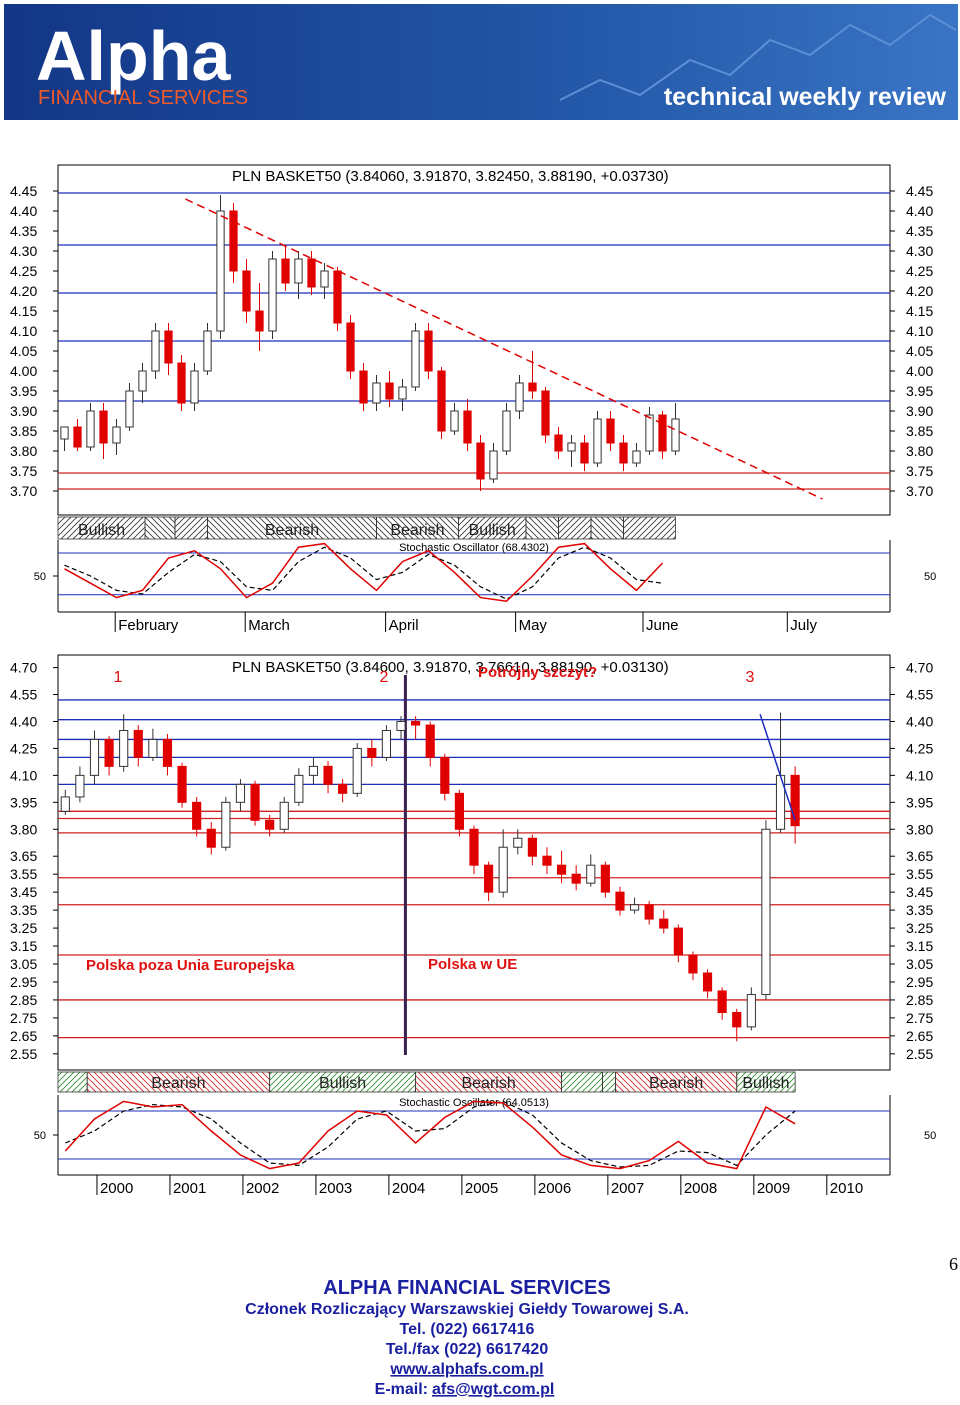 The height and width of the screenshot is (1405, 960). I want to click on page-number: 6, so click(953, 1264).